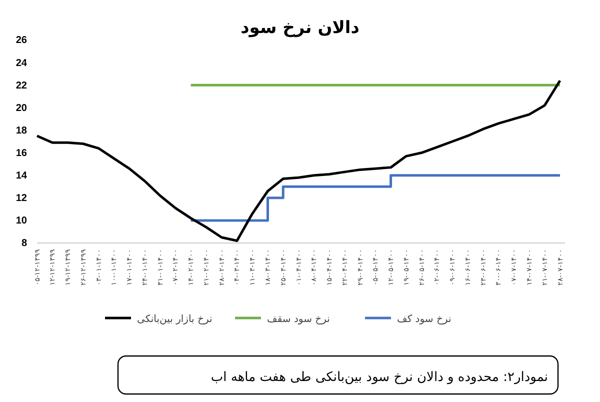 This screenshot has height=402, width=600. What do you see at coordinates (22, 153) in the screenshot?
I see `y-tick-label: 16` at bounding box center [22, 153].